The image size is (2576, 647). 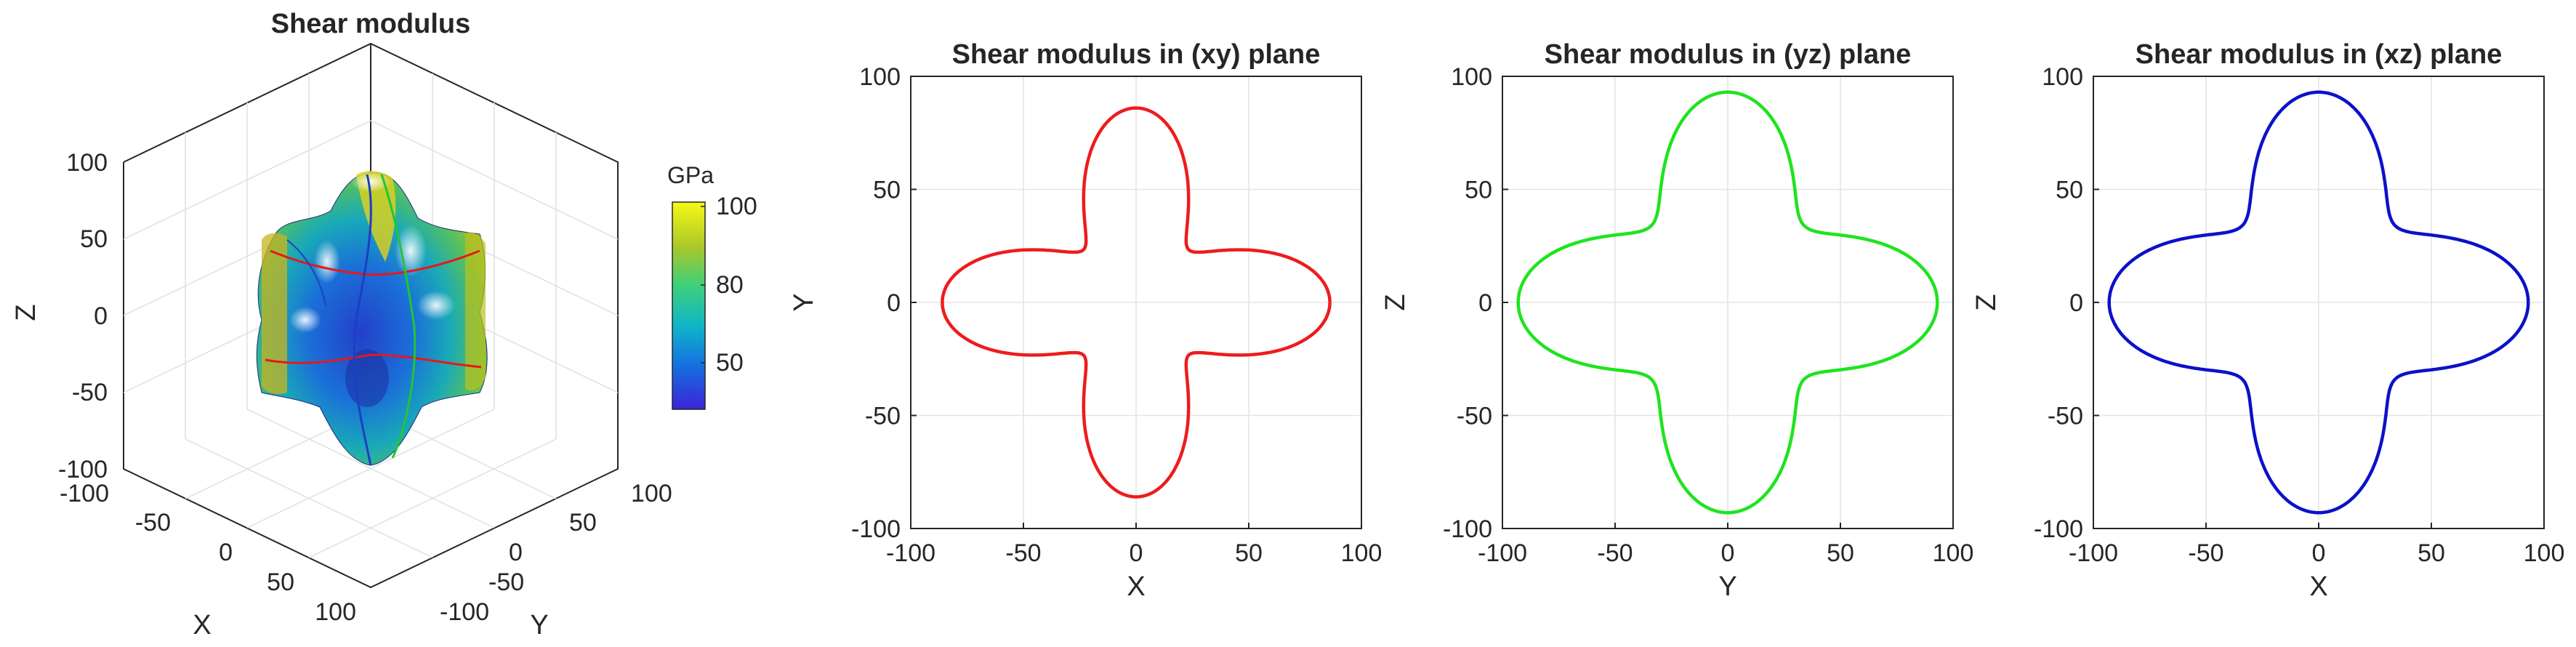 I want to click on x-tick: 0, so click(x=226, y=552).